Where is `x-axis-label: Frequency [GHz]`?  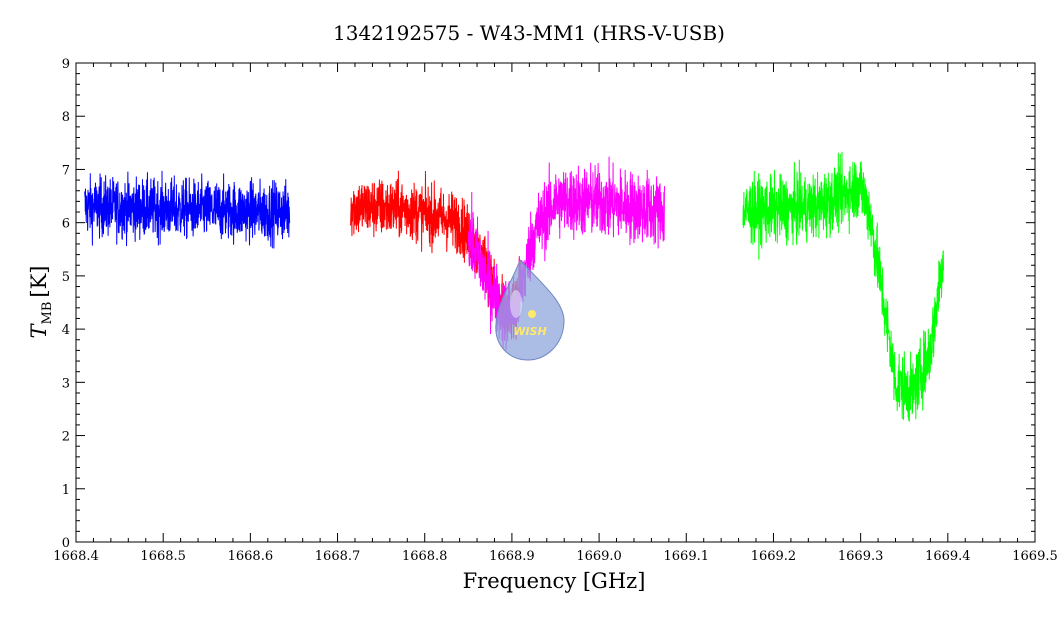 x-axis-label: Frequency [GHz] is located at coordinates (554, 581).